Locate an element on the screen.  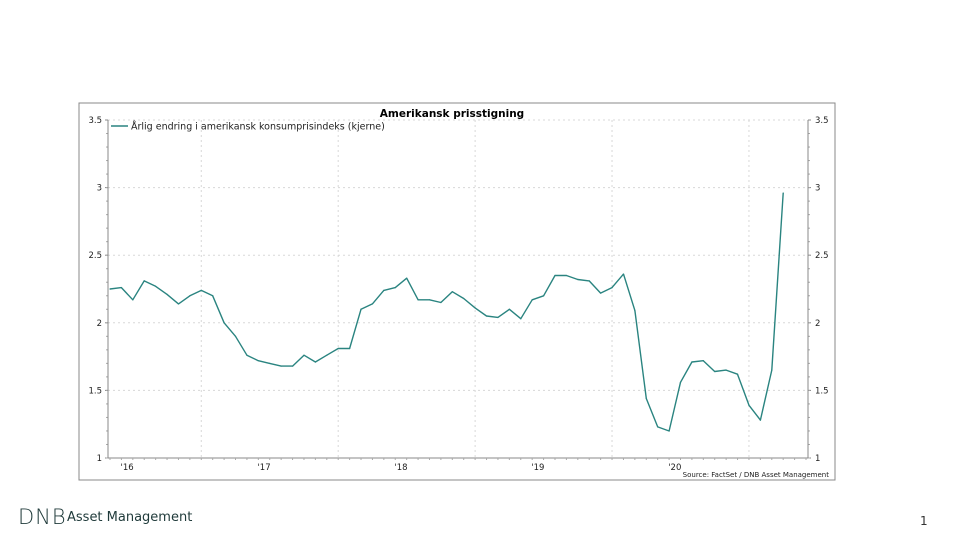
y-tick-label-left: 3 is located at coordinates (99, 189).